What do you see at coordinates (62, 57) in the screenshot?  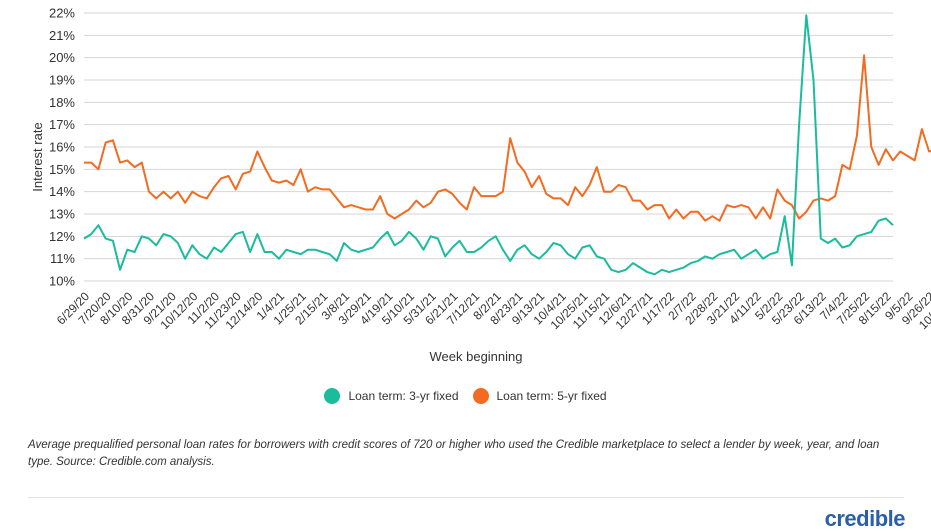 I see `y-tick-label: 20%` at bounding box center [62, 57].